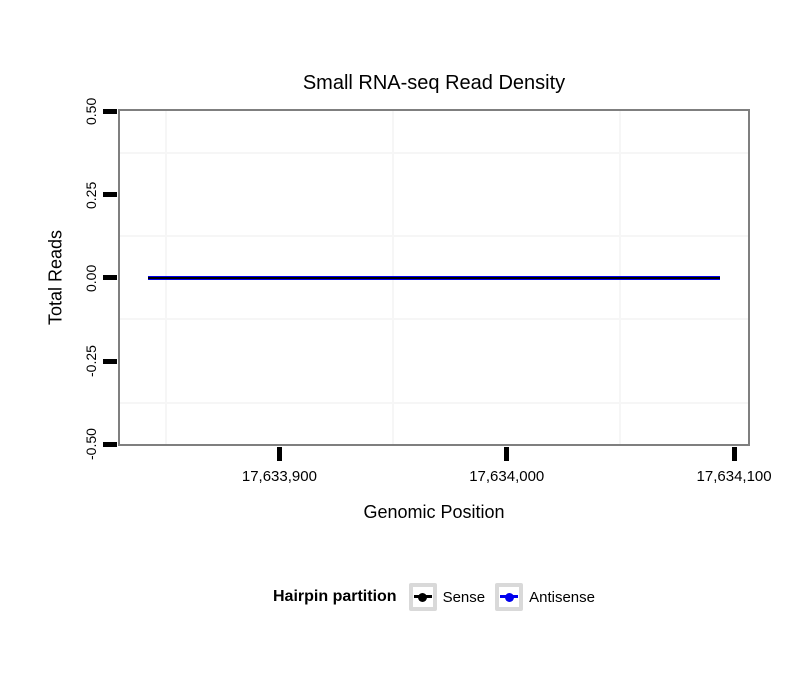  I want to click on antisense-dot-icon, so click(509, 597).